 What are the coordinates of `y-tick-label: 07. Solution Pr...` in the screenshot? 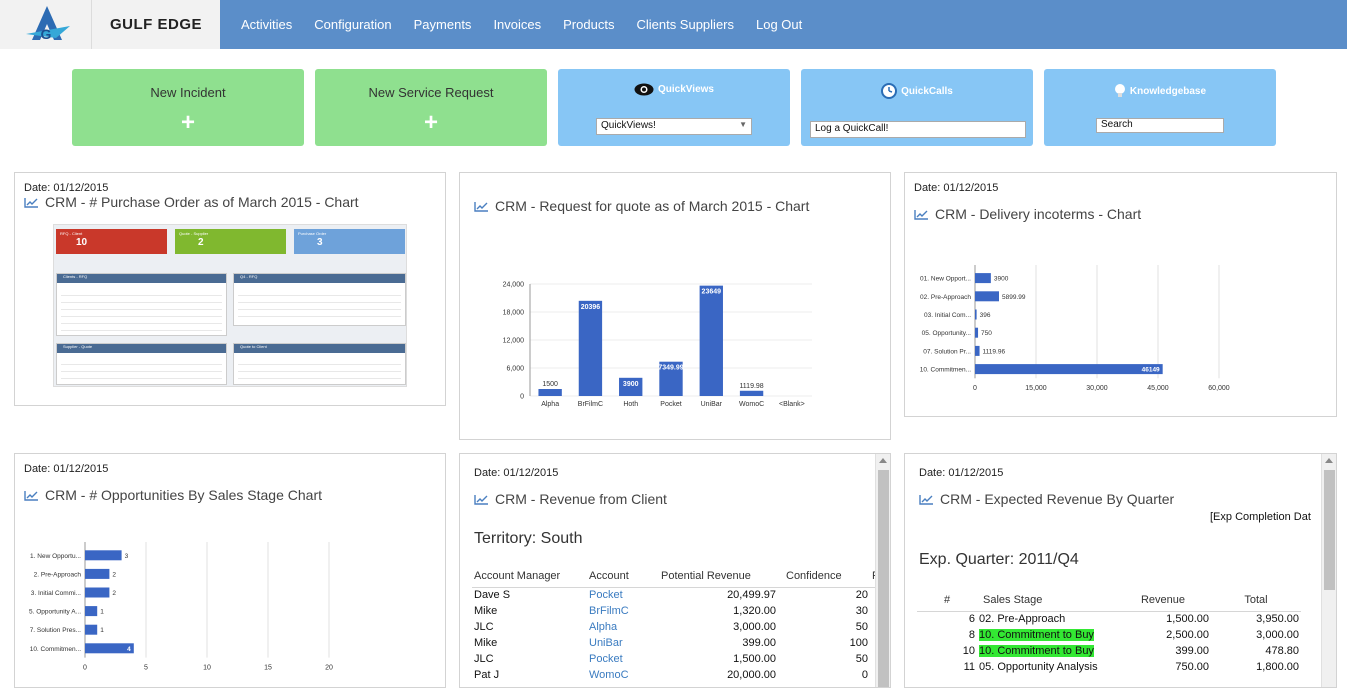 It's located at (947, 351).